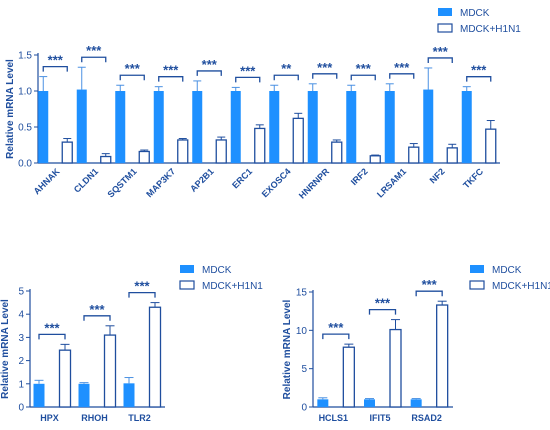 Image resolution: width=550 pixels, height=430 pixels. Describe the element at coordinates (49, 418) in the screenshot. I see `category-label: HPX` at that location.